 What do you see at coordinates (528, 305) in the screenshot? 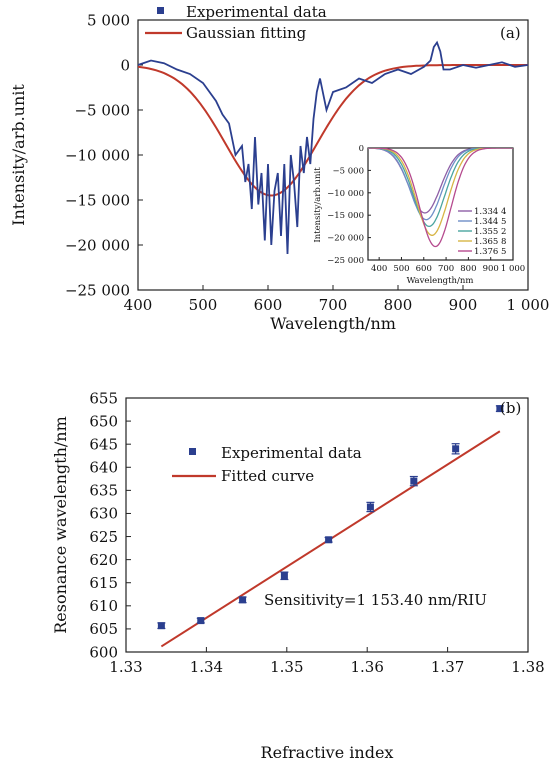
I see `chart-a-x-tick-label: 1 000` at bounding box center [528, 305].